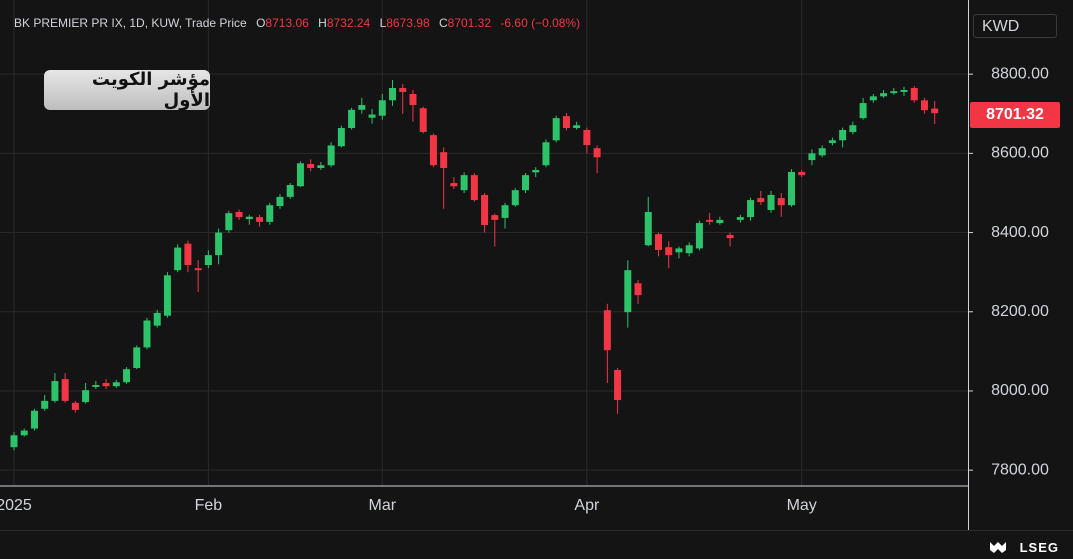 This screenshot has height=559, width=1073. I want to click on x-tick-label: 2025, so click(16, 505).